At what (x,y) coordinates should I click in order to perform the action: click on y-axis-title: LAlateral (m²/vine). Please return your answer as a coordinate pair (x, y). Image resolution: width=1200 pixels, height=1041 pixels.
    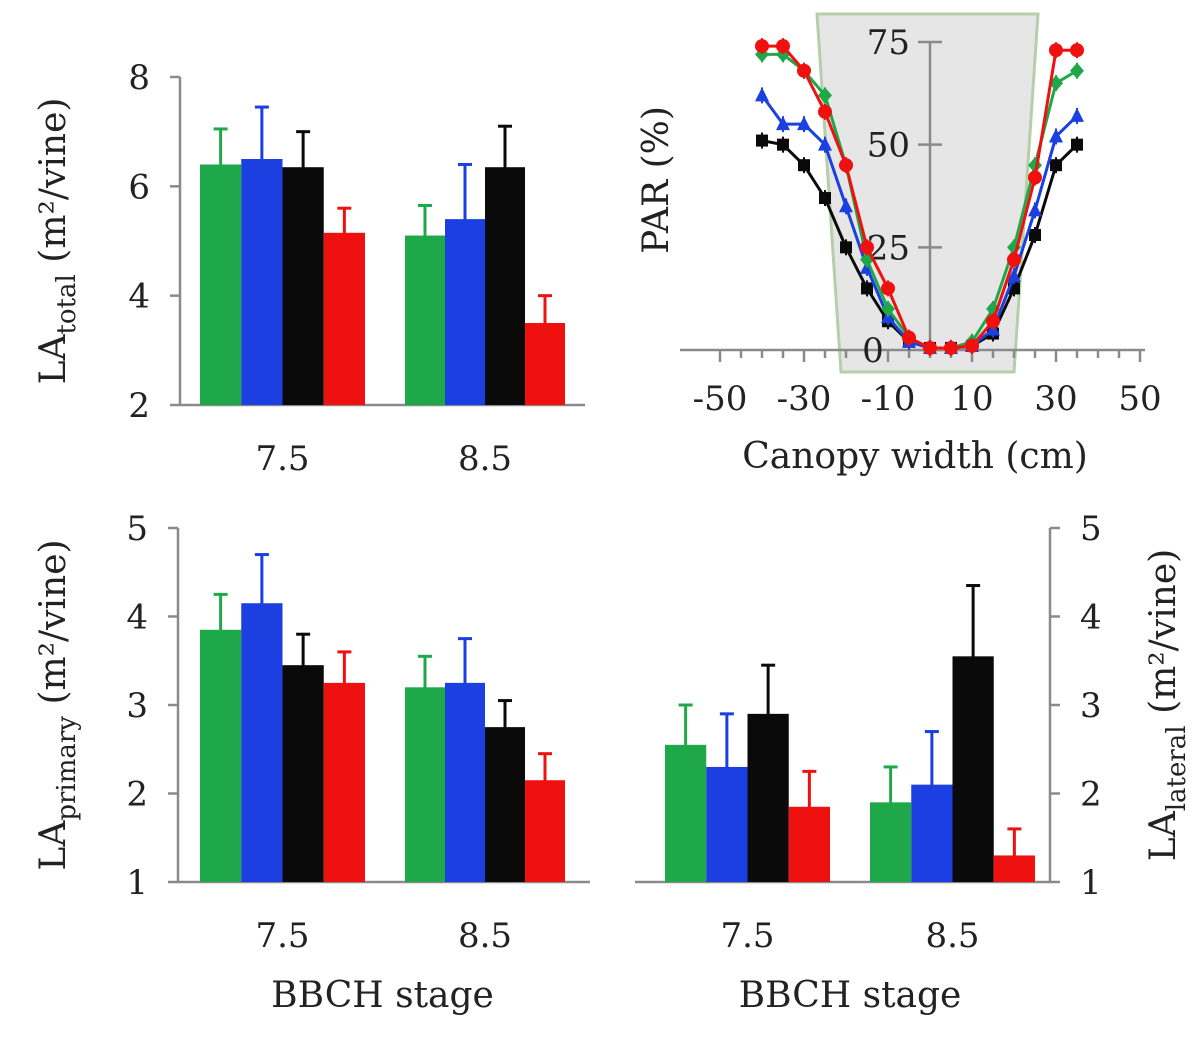
    Looking at the image, I should click on (1167, 705).